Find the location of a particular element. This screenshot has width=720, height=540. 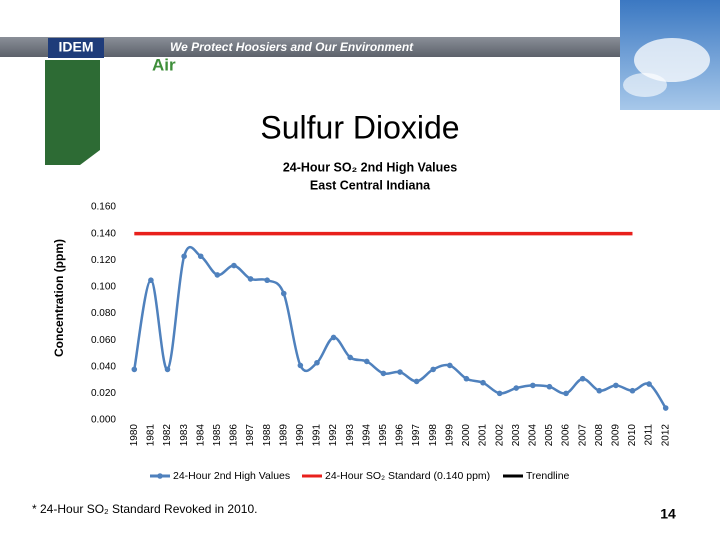

x-tick-label: 1995 is located at coordinates (383, 435).